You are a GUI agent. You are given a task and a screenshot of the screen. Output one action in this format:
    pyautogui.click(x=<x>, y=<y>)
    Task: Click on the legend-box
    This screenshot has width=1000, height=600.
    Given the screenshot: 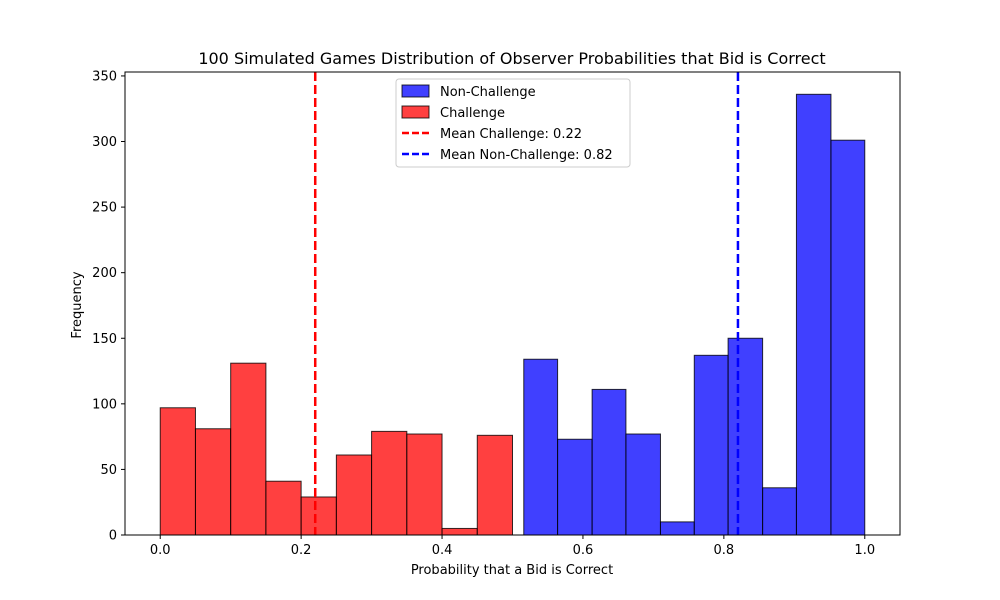 What is the action you would take?
    pyautogui.click(x=513, y=123)
    